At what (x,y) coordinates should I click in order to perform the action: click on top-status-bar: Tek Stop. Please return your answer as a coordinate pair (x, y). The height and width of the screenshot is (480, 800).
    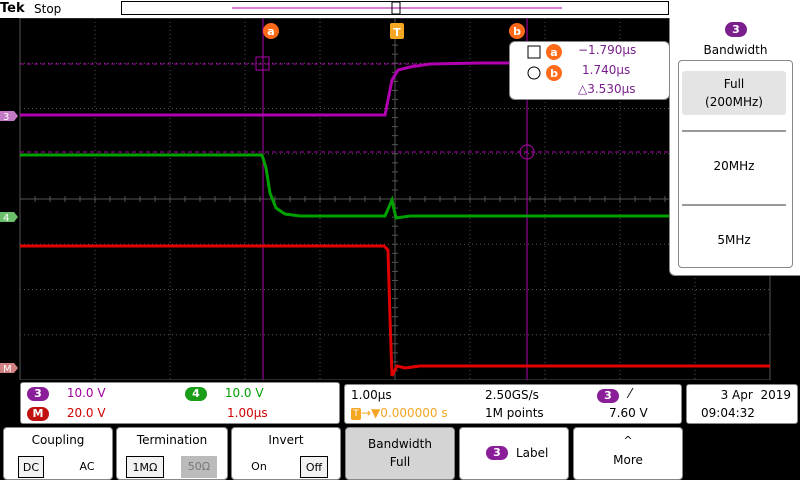
    Looking at the image, I should click on (400, 9).